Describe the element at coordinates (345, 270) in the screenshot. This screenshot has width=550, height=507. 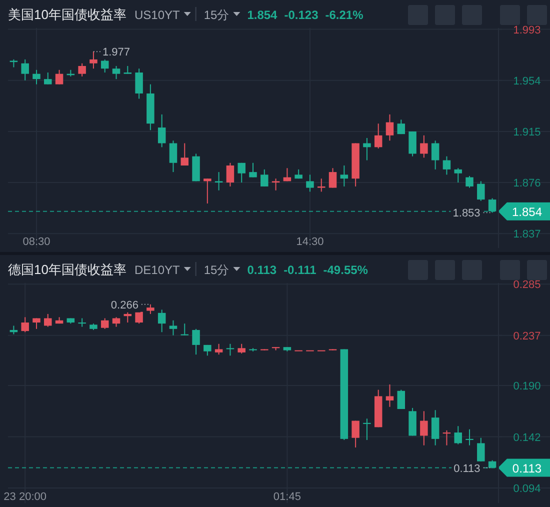
I see `text: -49.55%` at that location.